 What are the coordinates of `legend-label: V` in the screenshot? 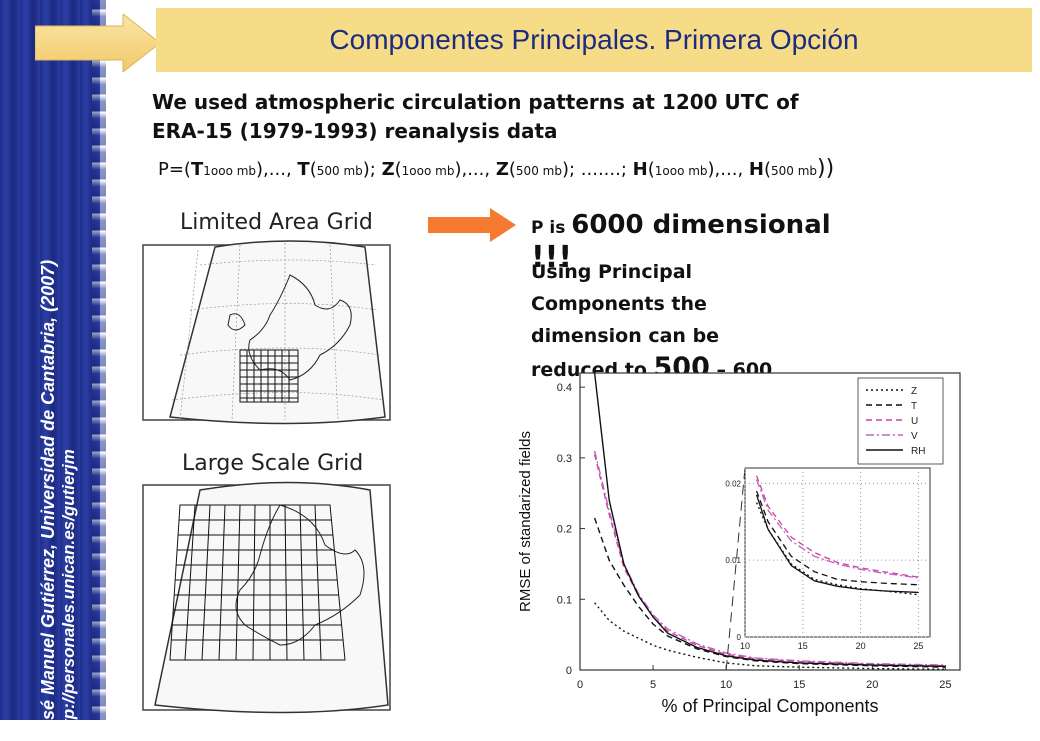 It's located at (914, 436).